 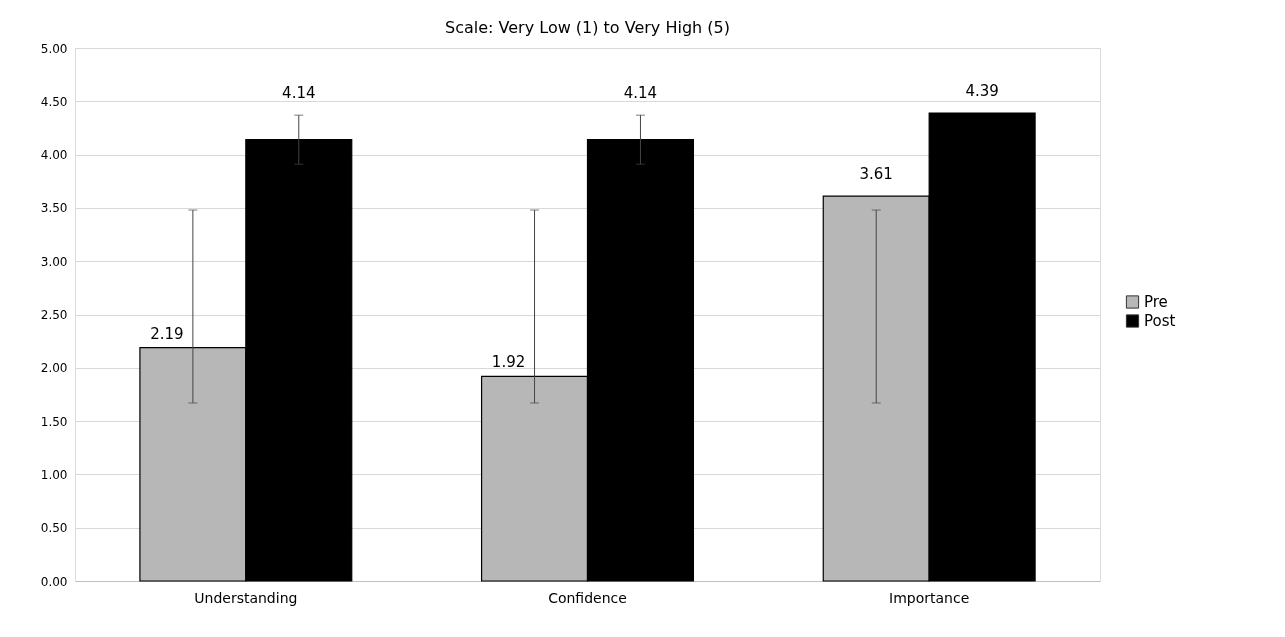 What do you see at coordinates (929, 597) in the screenshot?
I see `x-tick-label: Importance` at bounding box center [929, 597].